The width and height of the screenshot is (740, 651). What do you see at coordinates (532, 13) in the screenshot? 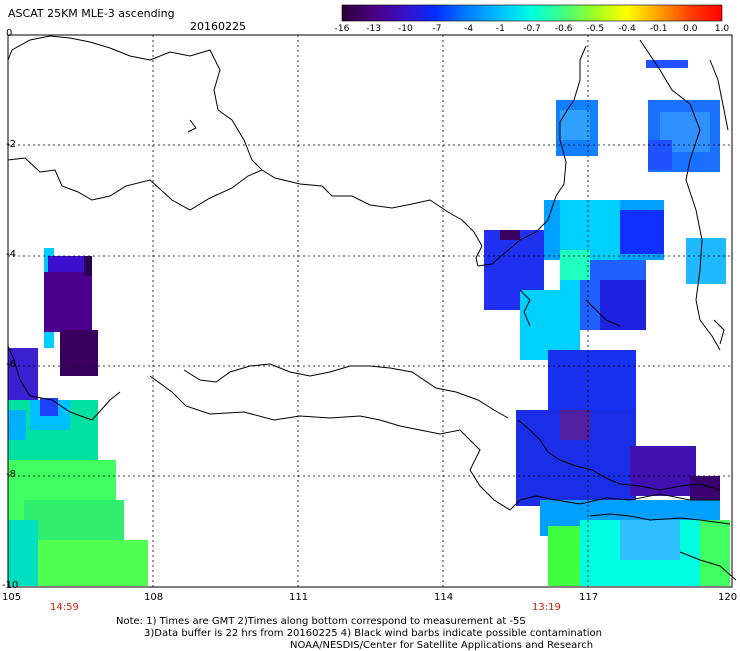
I see `colorbar-strip` at bounding box center [532, 13].